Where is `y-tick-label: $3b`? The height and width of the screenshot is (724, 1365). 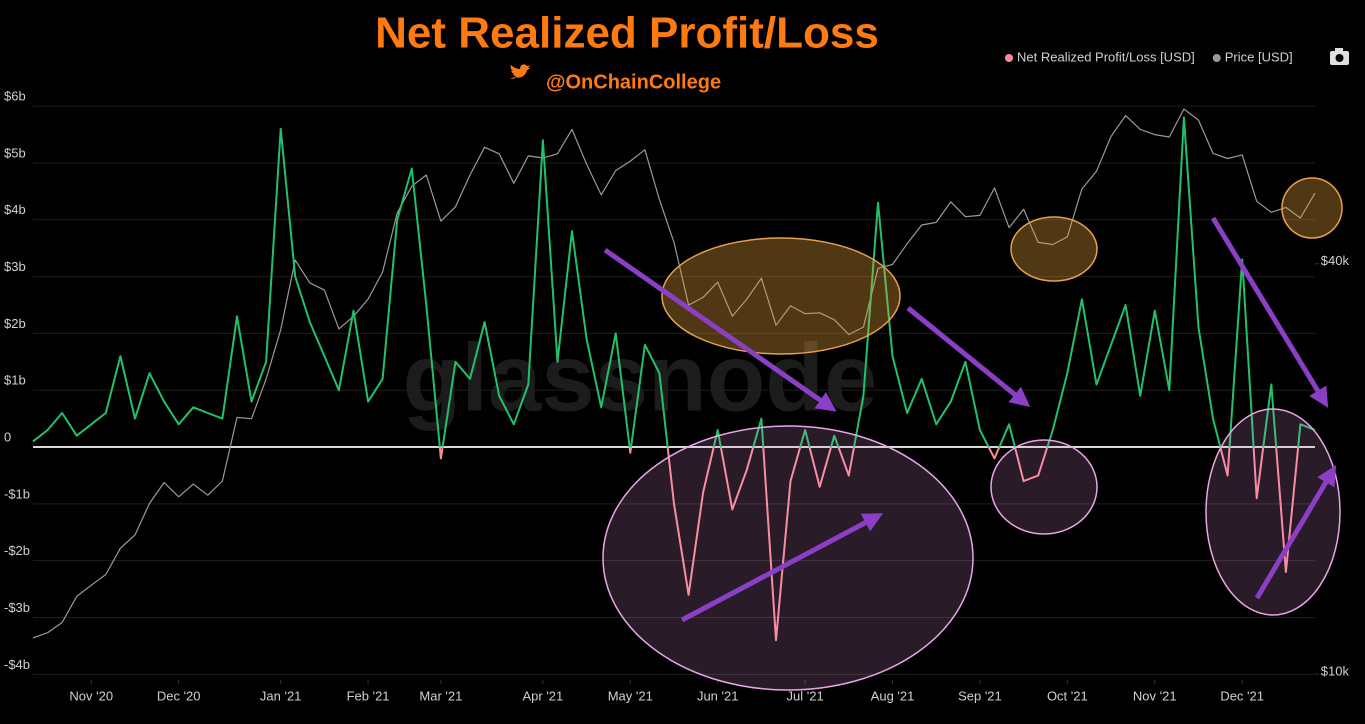 y-tick-label: $3b is located at coordinates (15, 266).